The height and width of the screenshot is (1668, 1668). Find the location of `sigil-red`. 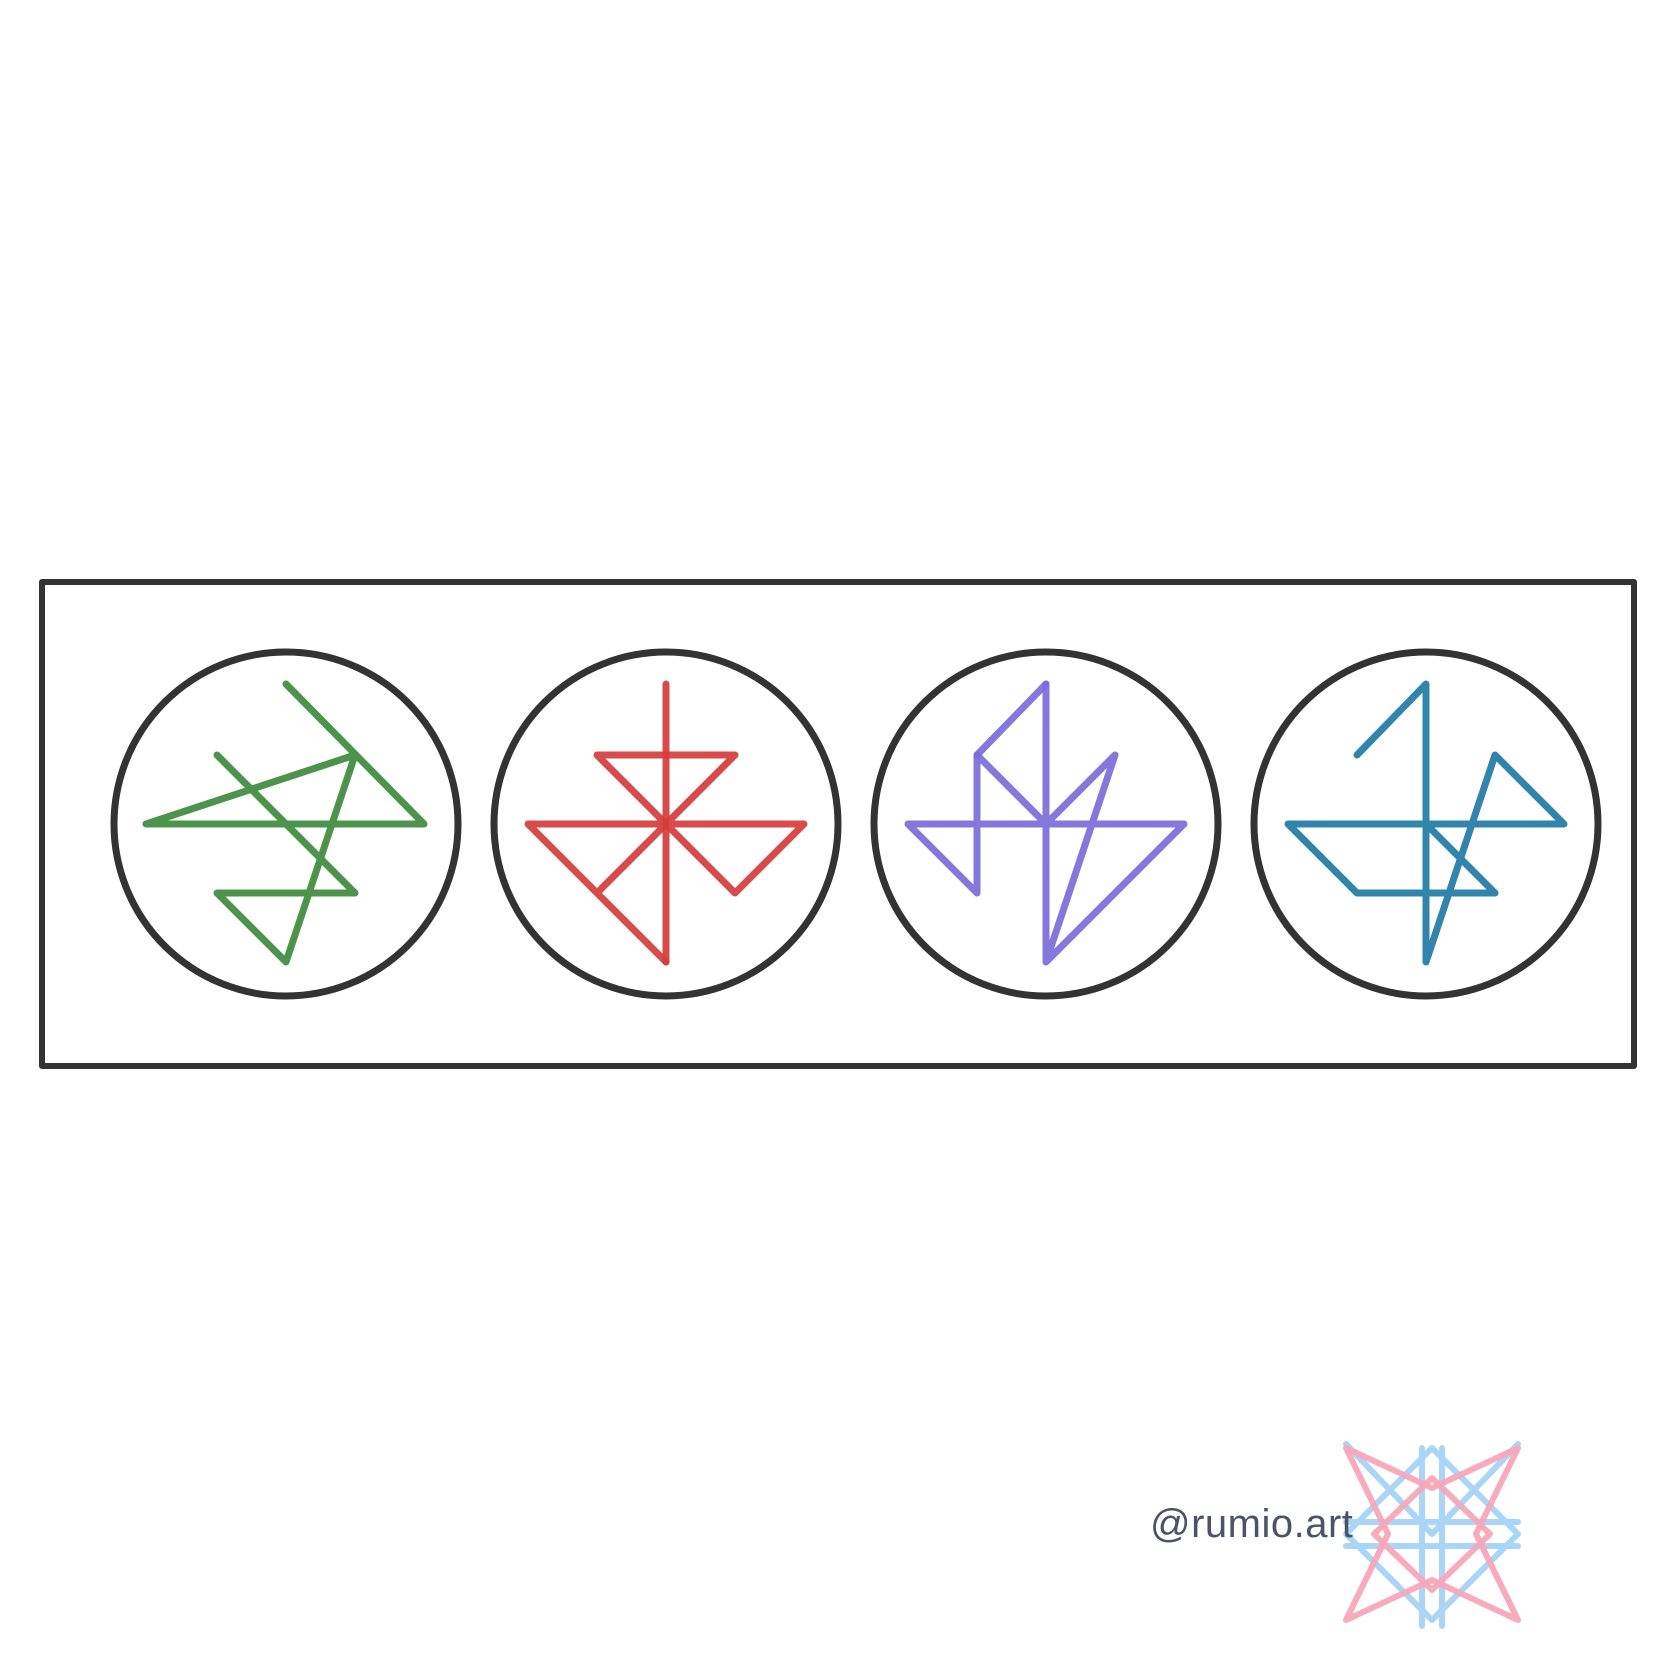

sigil-red is located at coordinates (666, 823).